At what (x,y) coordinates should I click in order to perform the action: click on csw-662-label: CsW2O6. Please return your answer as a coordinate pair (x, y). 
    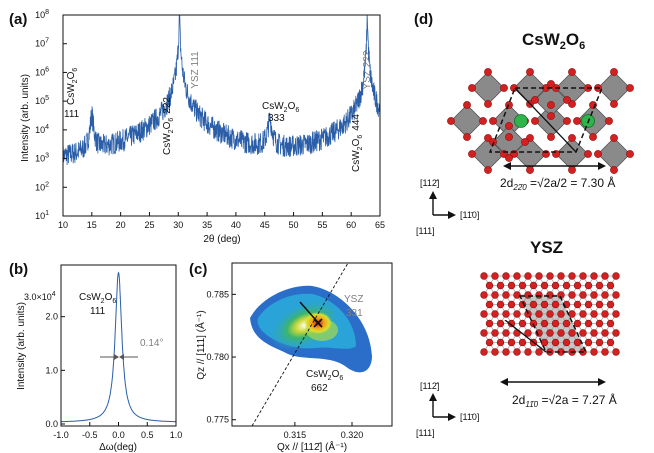
    Looking at the image, I should click on (324, 375).